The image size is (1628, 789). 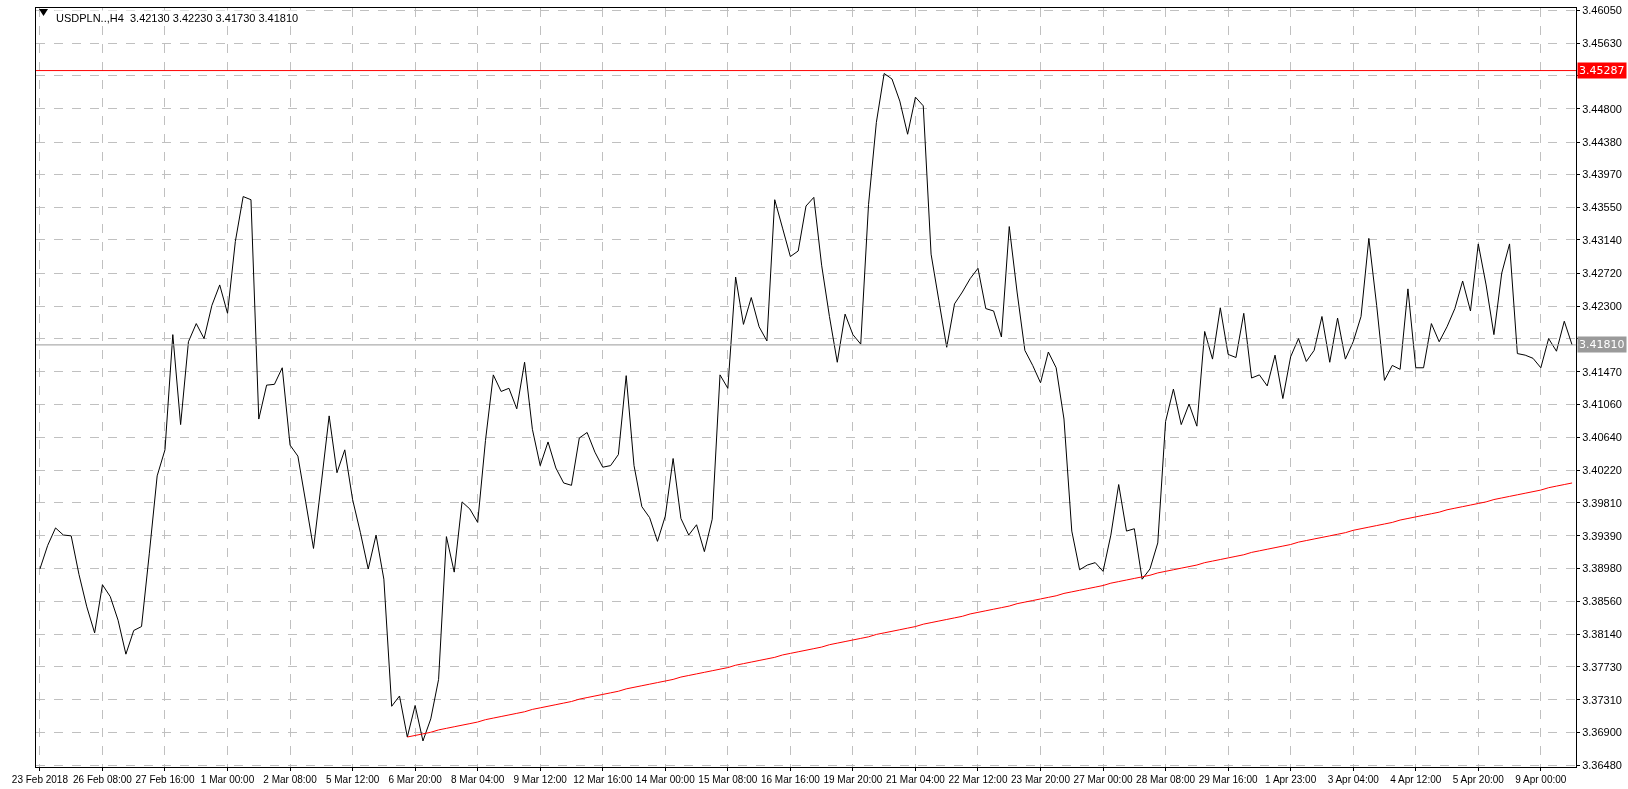 I want to click on x-tick-label: 27 Feb 16:00, so click(x=165, y=779).